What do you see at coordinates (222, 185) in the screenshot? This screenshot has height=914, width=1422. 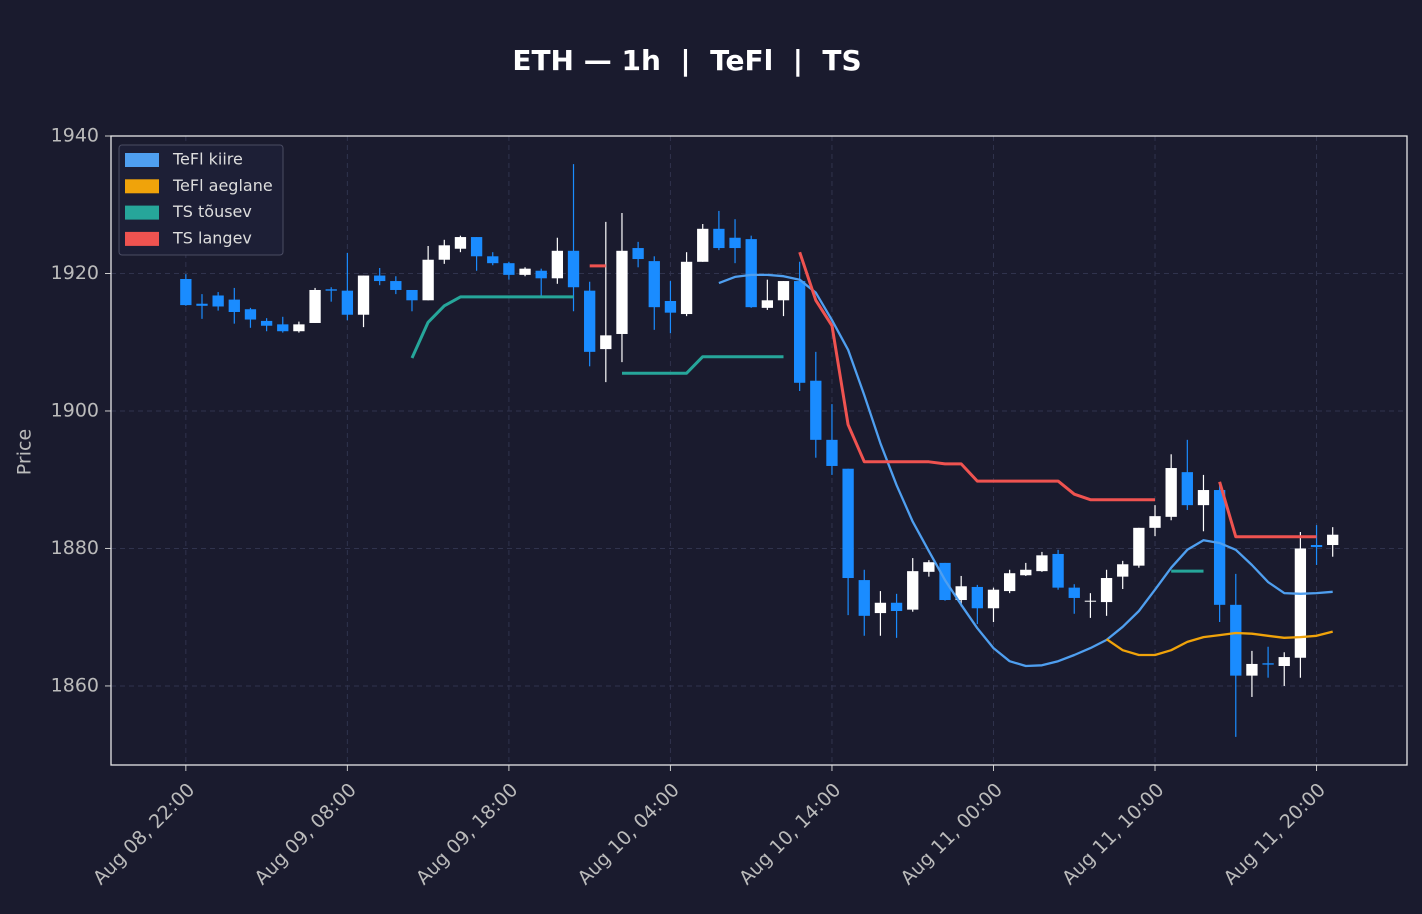 I see `legend-label: TeFl aeglane` at bounding box center [222, 185].